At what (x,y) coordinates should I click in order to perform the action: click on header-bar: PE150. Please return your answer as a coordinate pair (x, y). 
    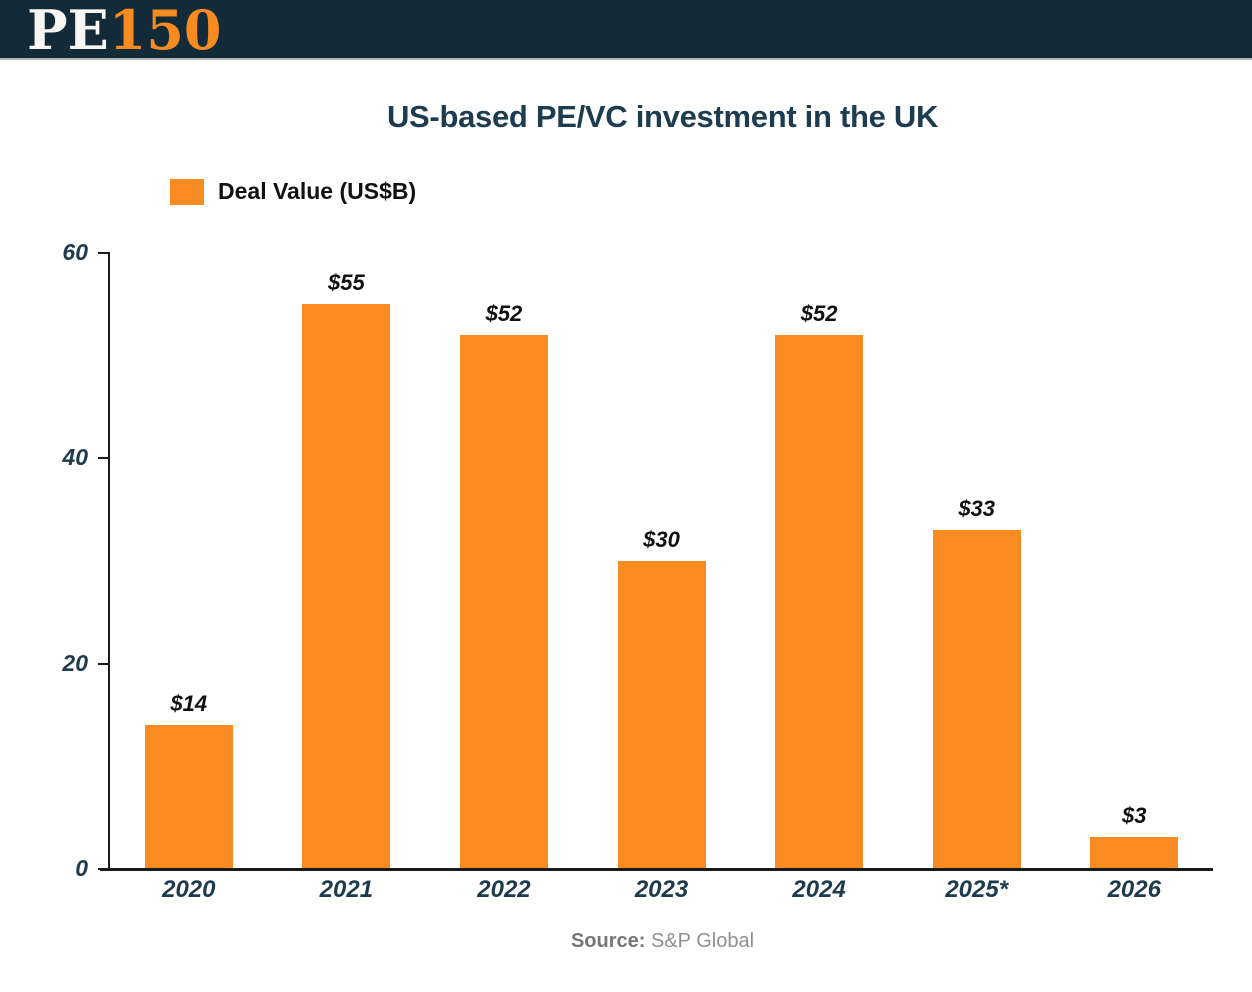
    Looking at the image, I should click on (626, 30).